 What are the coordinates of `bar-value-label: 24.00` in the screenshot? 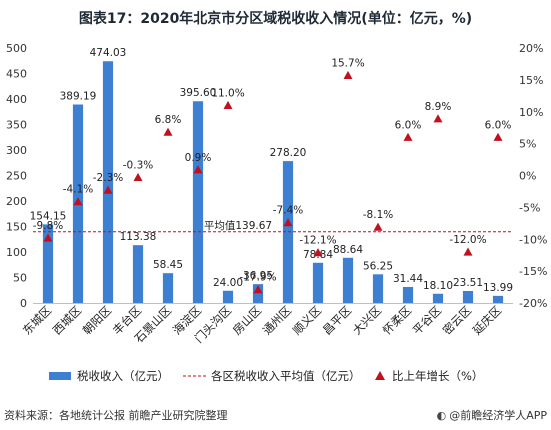 It's located at (228, 283).